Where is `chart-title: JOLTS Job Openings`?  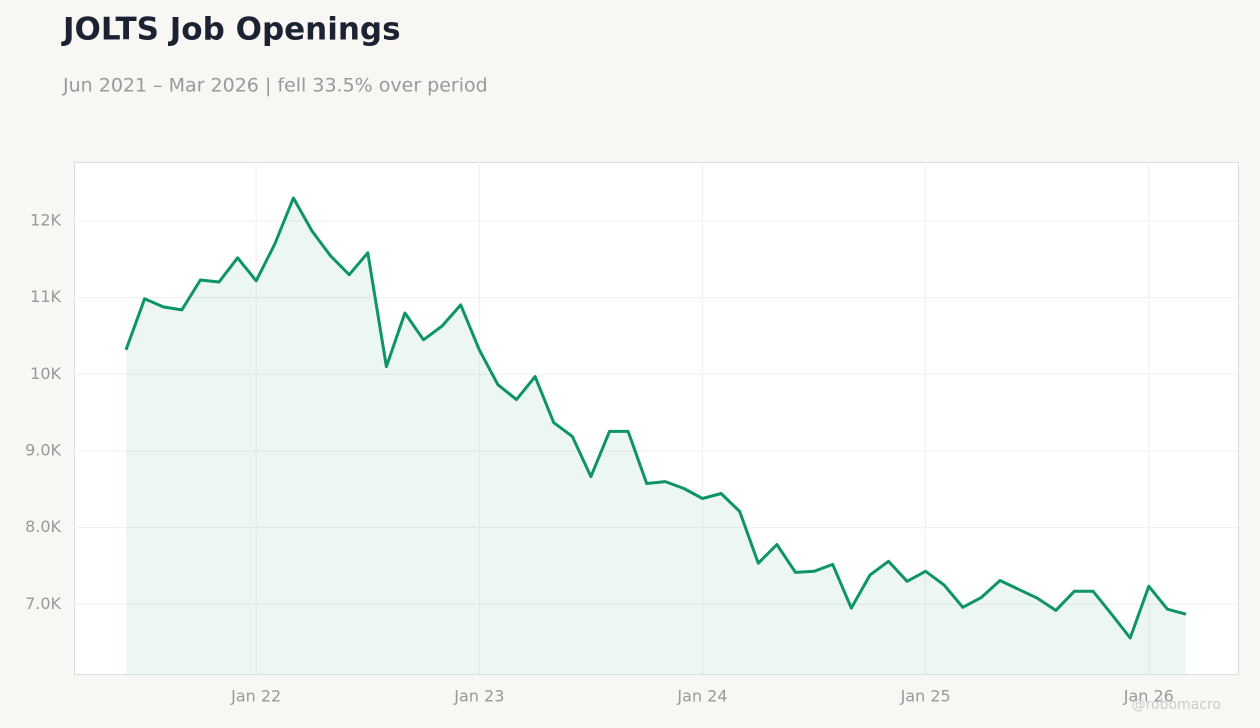
chart-title: JOLTS Job Openings is located at coordinates (231, 30).